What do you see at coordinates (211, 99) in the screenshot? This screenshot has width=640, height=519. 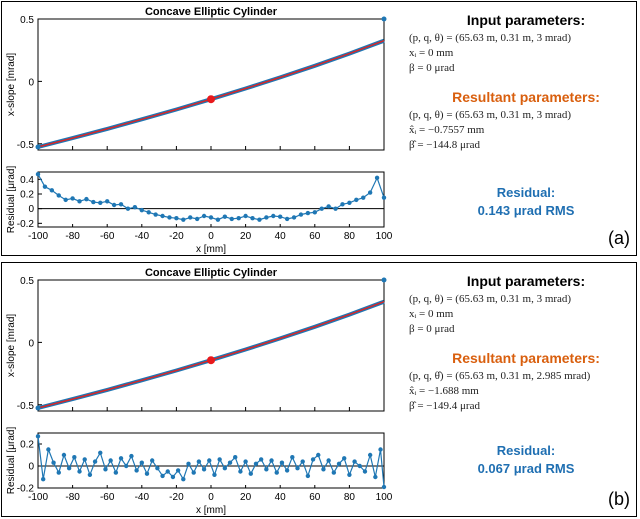 I see `center-point-marker` at bounding box center [211, 99].